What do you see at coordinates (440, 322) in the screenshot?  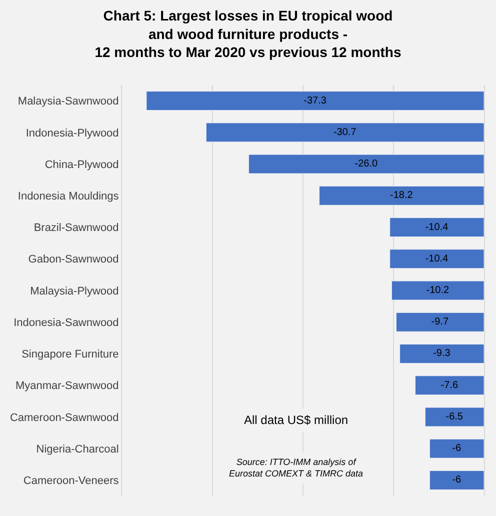 I see `data-label: -9.7` at bounding box center [440, 322].